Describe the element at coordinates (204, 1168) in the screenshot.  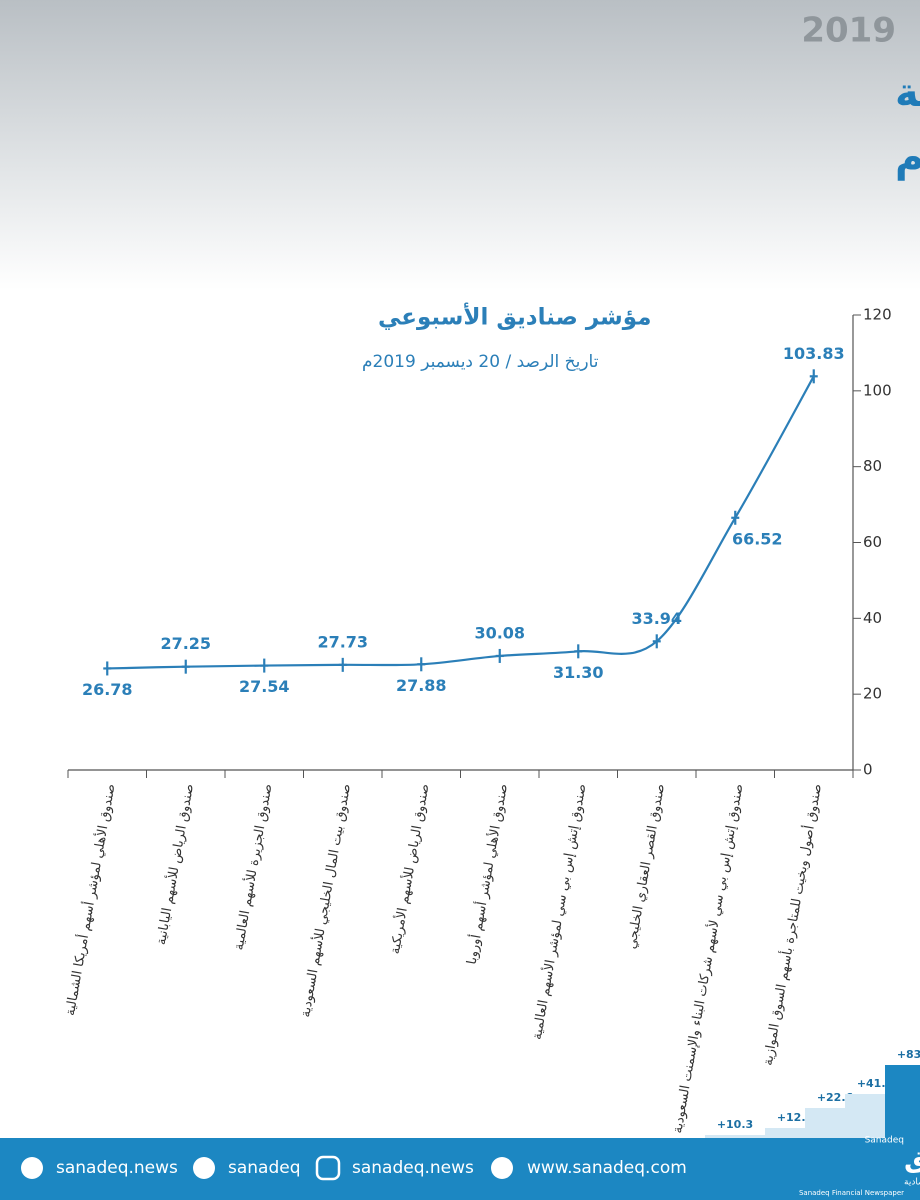
I see `twitter-icon` at that location.